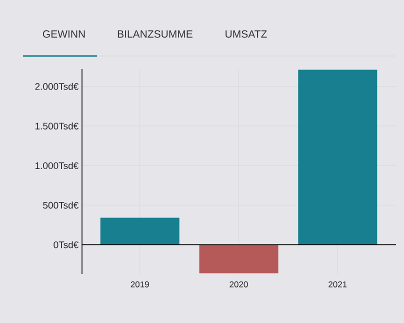 This screenshot has width=404, height=323. I want to click on y-tick-label: 0Tsd€, so click(66, 244).